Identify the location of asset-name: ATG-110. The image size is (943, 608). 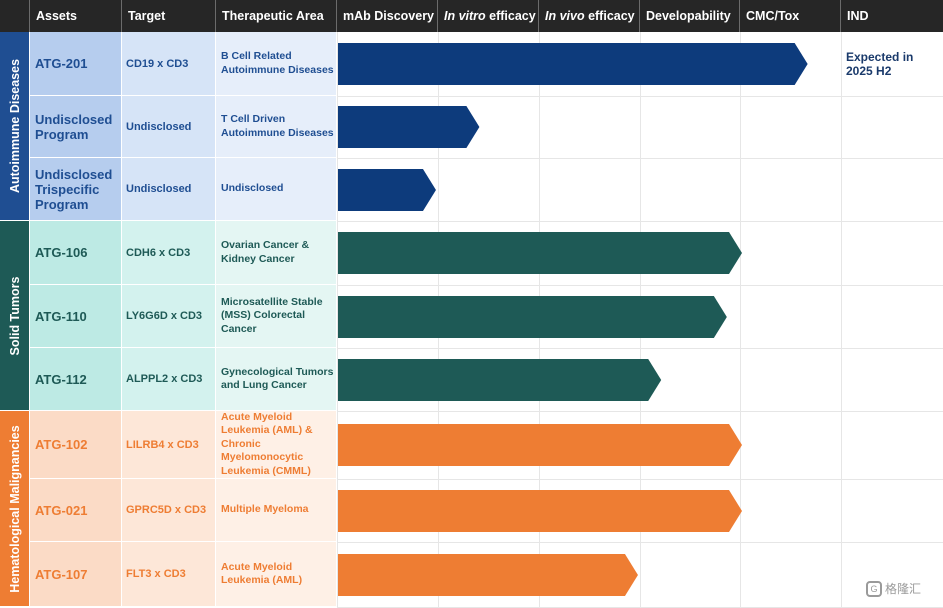
(76, 316).